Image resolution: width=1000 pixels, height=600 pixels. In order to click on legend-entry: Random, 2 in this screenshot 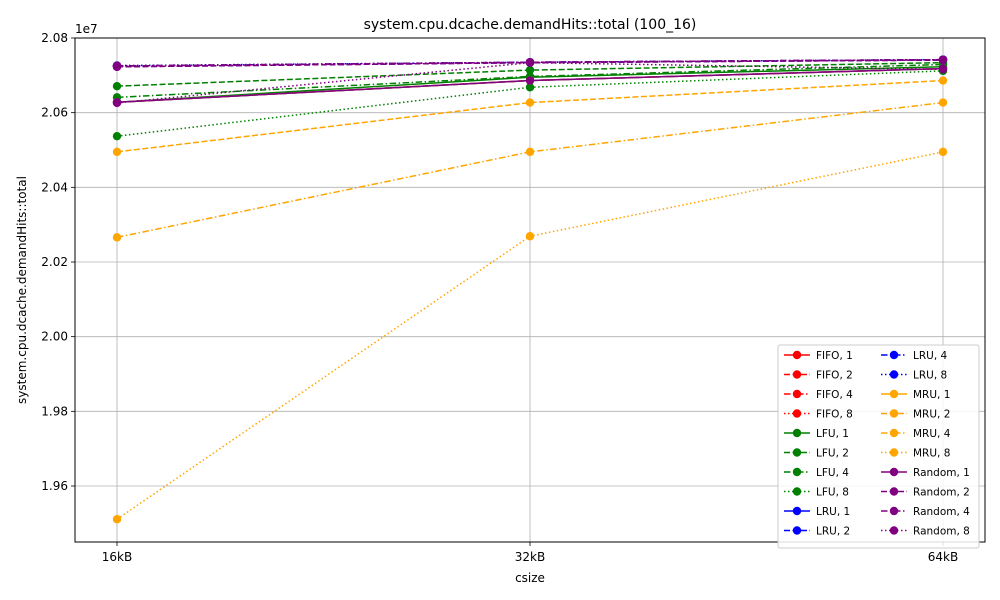, I will do `click(925, 493)`.